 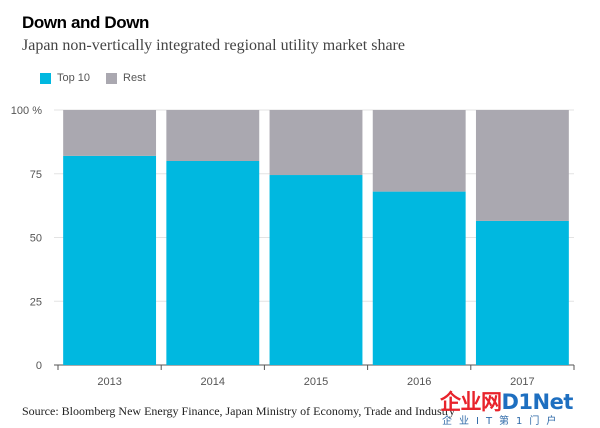 I want to click on chart-title: Down and Down, so click(x=86, y=22).